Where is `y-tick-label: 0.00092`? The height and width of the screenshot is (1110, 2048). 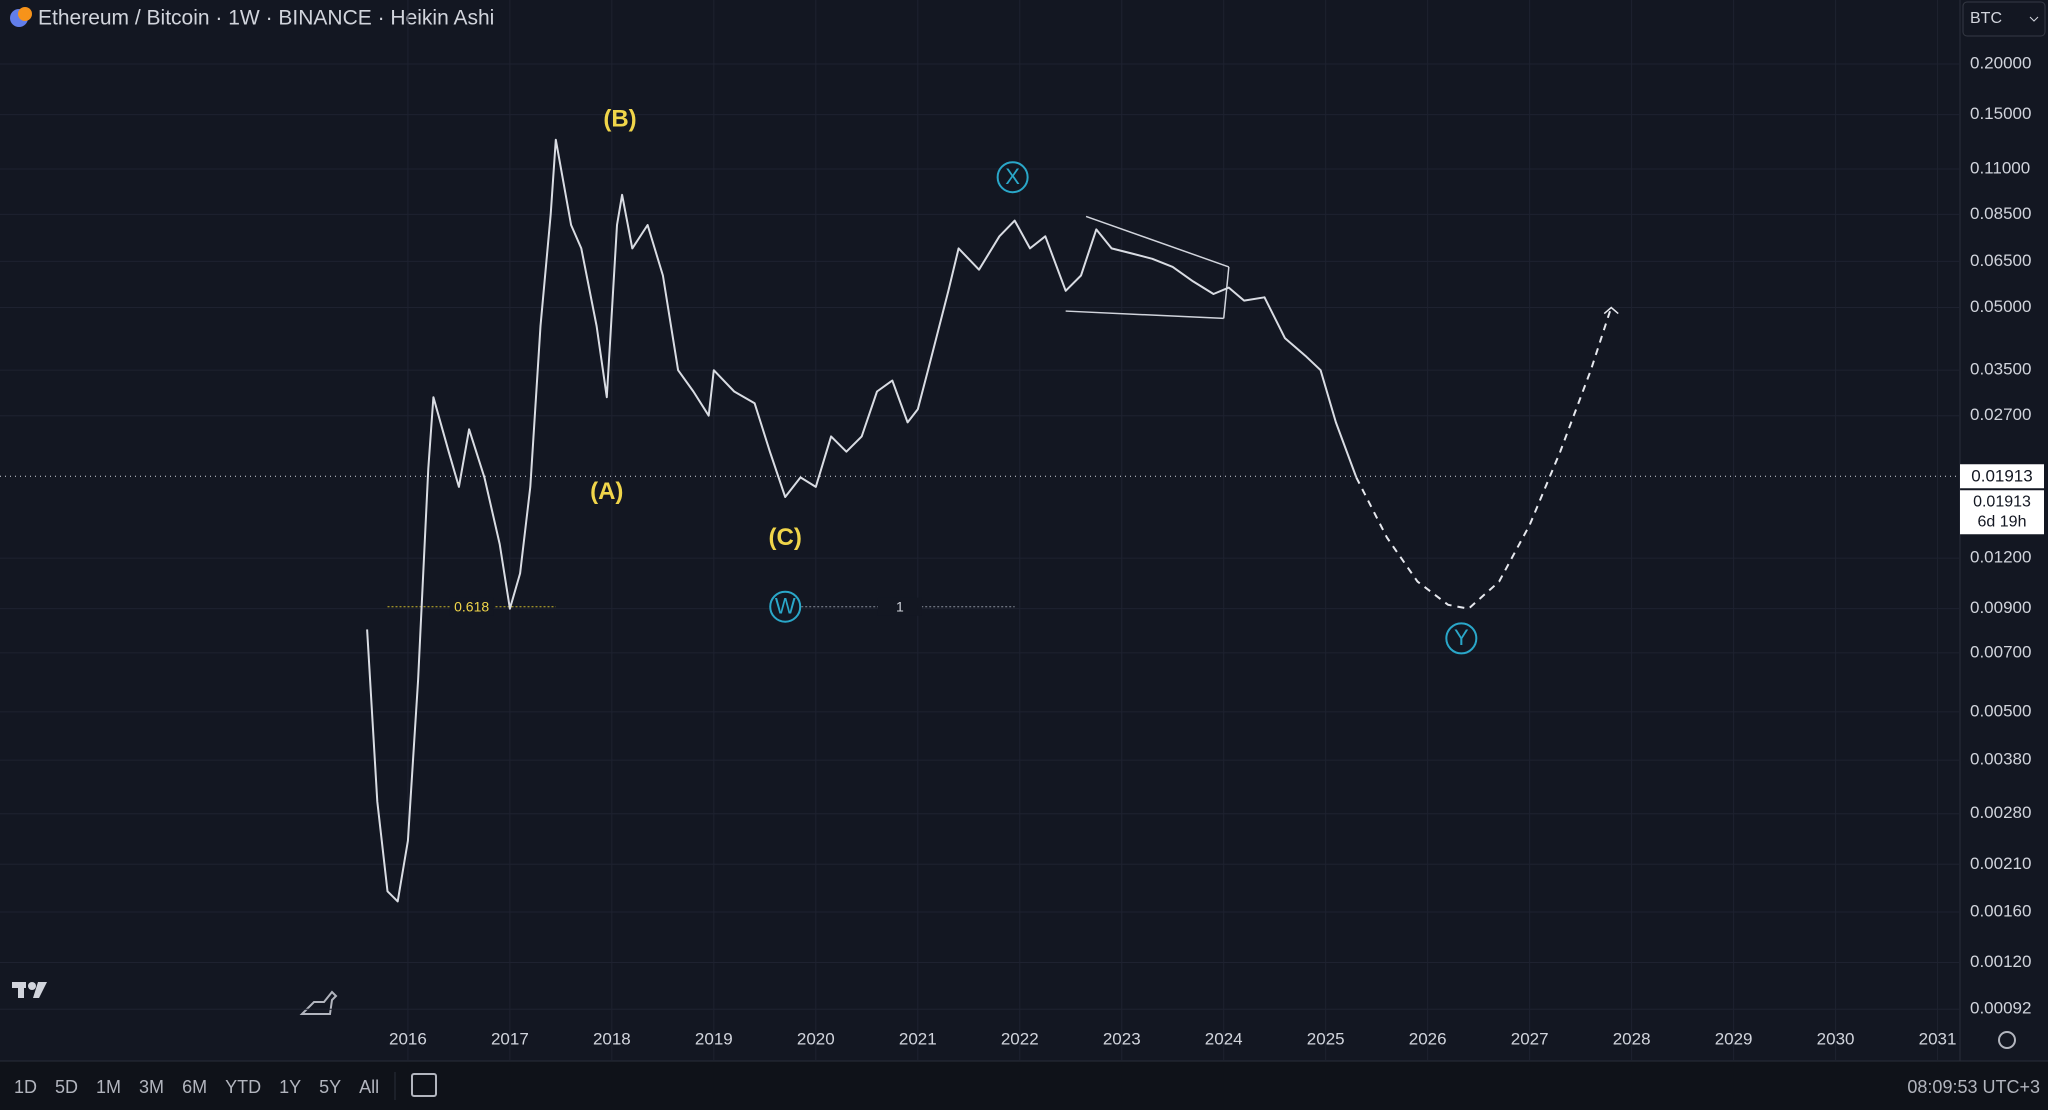 y-tick-label: 0.00092 is located at coordinates (2000, 1008).